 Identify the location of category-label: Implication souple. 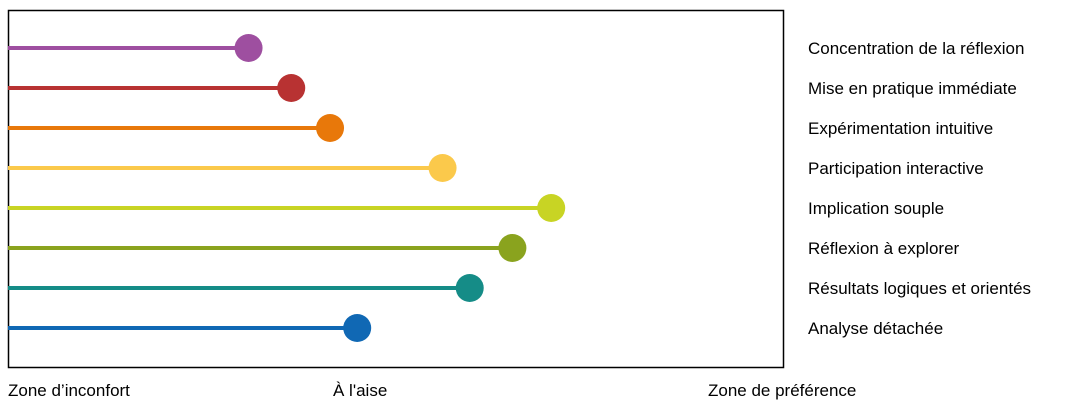
(876, 208).